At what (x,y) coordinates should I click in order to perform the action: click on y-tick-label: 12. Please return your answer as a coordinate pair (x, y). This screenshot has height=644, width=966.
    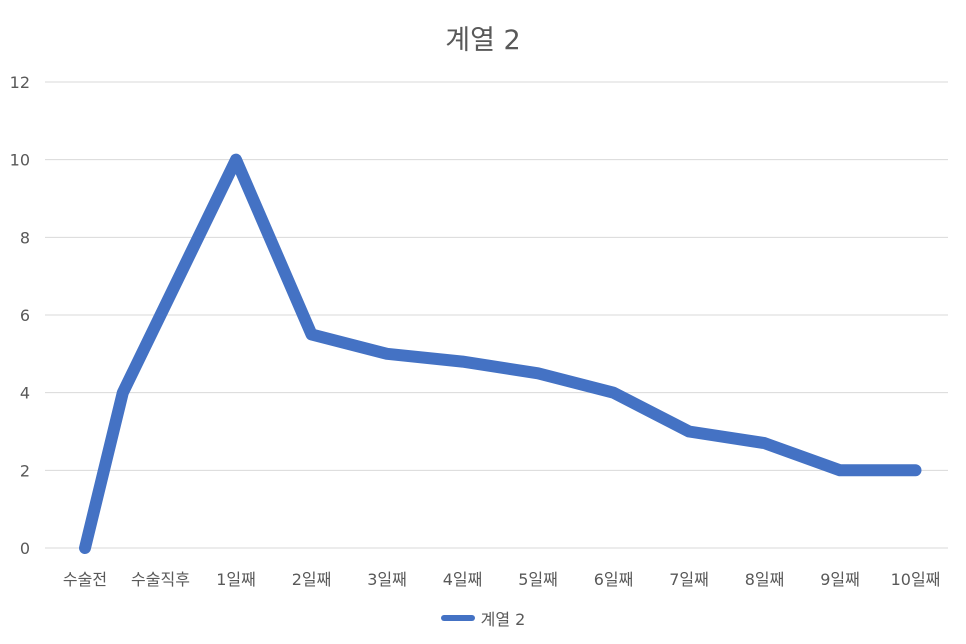
    Looking at the image, I should click on (20, 82).